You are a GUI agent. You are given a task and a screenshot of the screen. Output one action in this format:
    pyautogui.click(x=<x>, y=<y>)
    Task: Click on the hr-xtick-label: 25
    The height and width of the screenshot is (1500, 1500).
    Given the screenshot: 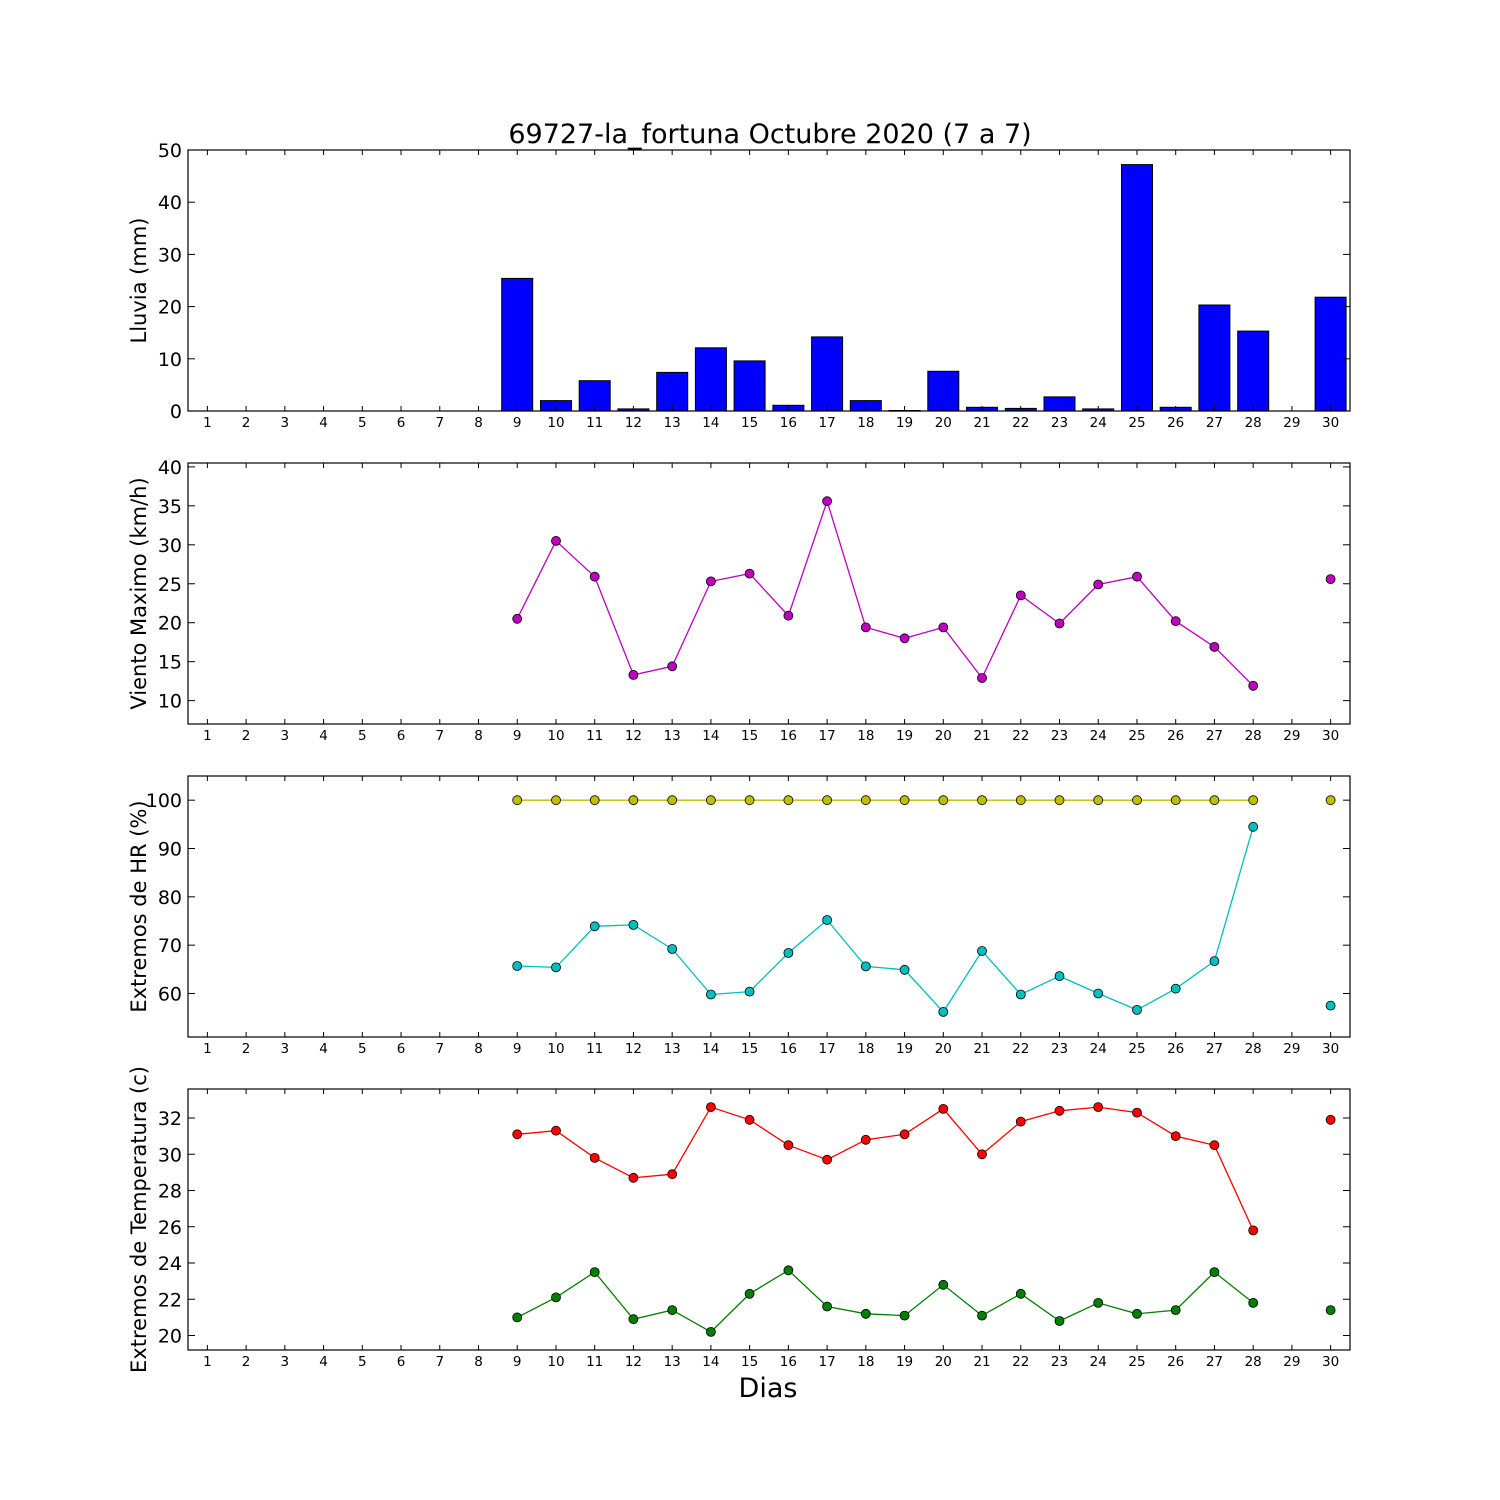 What is the action you would take?
    pyautogui.click(x=1136, y=1049)
    